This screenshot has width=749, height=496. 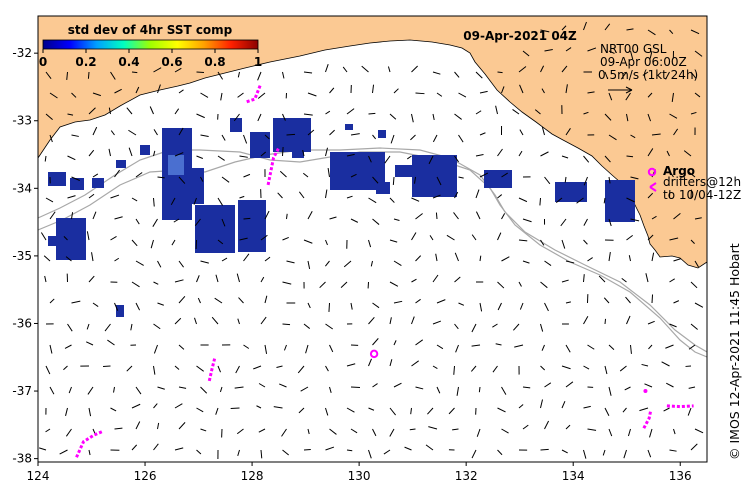 I want to click on colorbar-tick-label: 0.6, so click(x=171, y=62).